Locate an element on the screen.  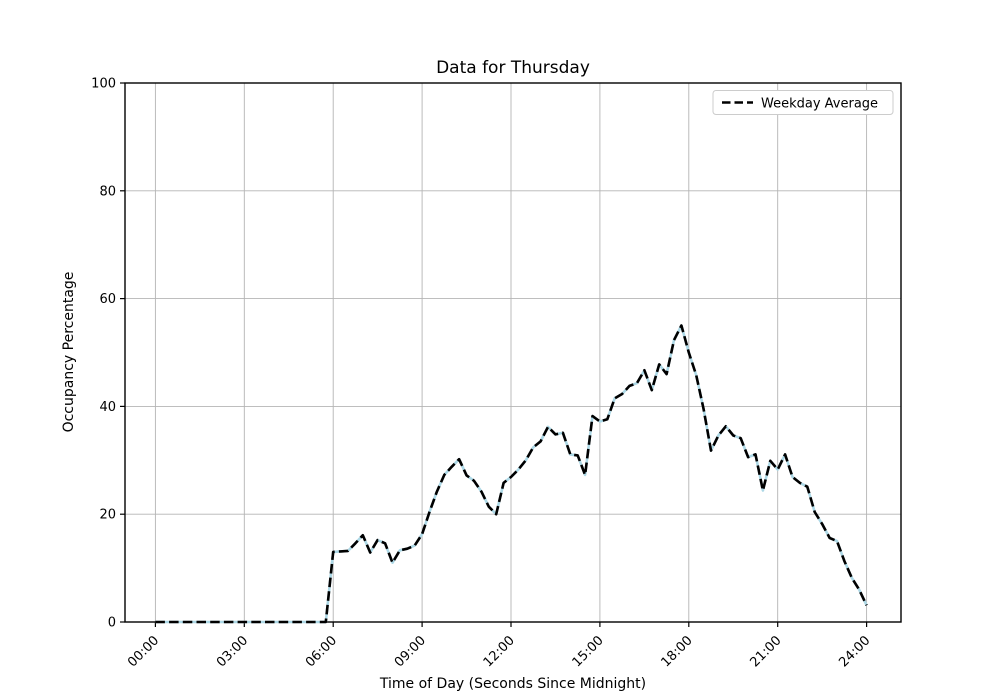
x-tick-label: 12:00 is located at coordinates (499, 651).